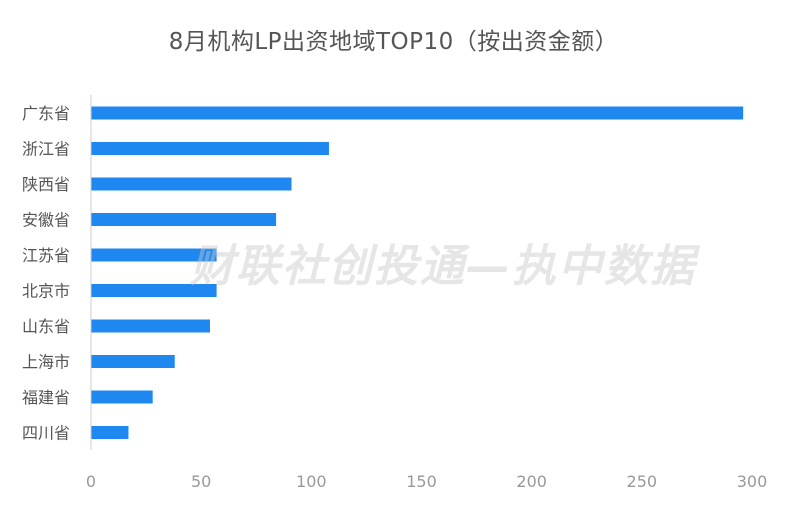  Describe the element at coordinates (46, 326) in the screenshot. I see `category-label-6: 山东省` at that location.